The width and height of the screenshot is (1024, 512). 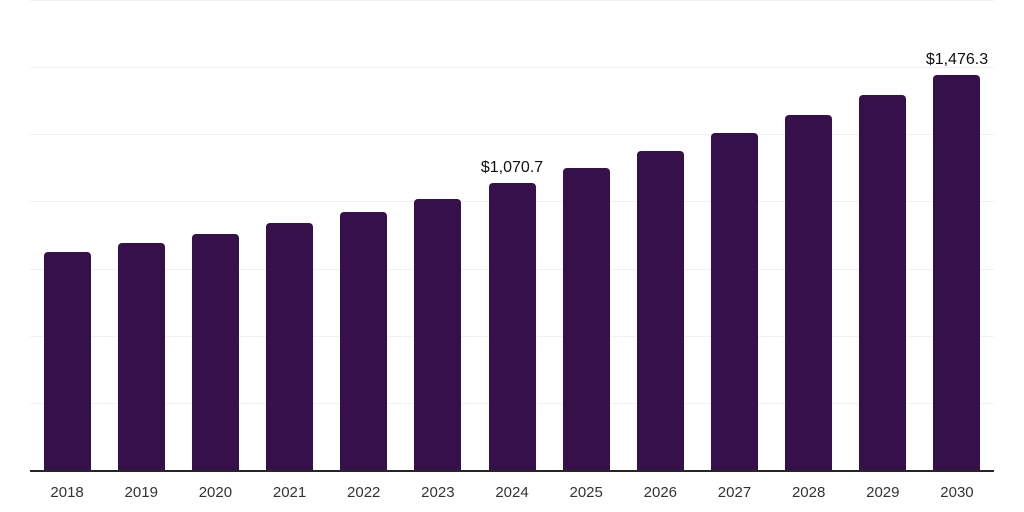 I want to click on bar-slot-2018, so click(x=67, y=236).